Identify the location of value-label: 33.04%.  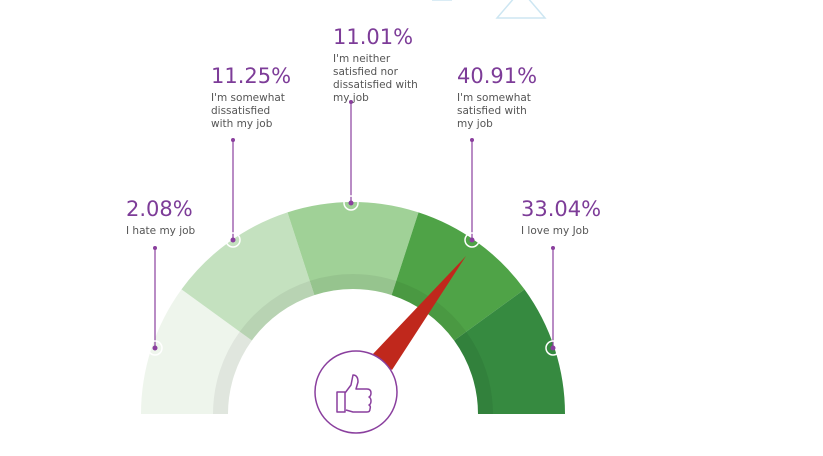
(561, 209).